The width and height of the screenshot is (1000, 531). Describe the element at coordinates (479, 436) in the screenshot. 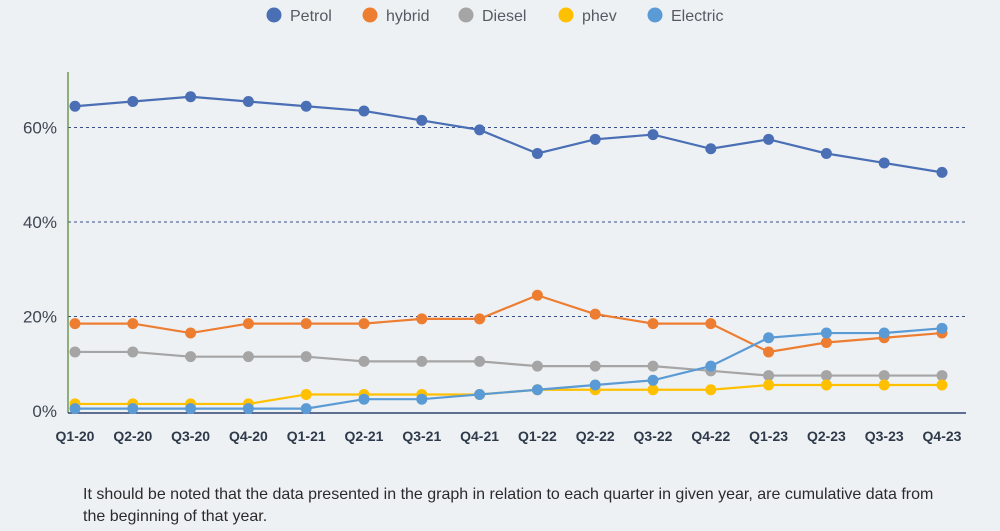

I see `x-tick-label: Q4-21` at that location.